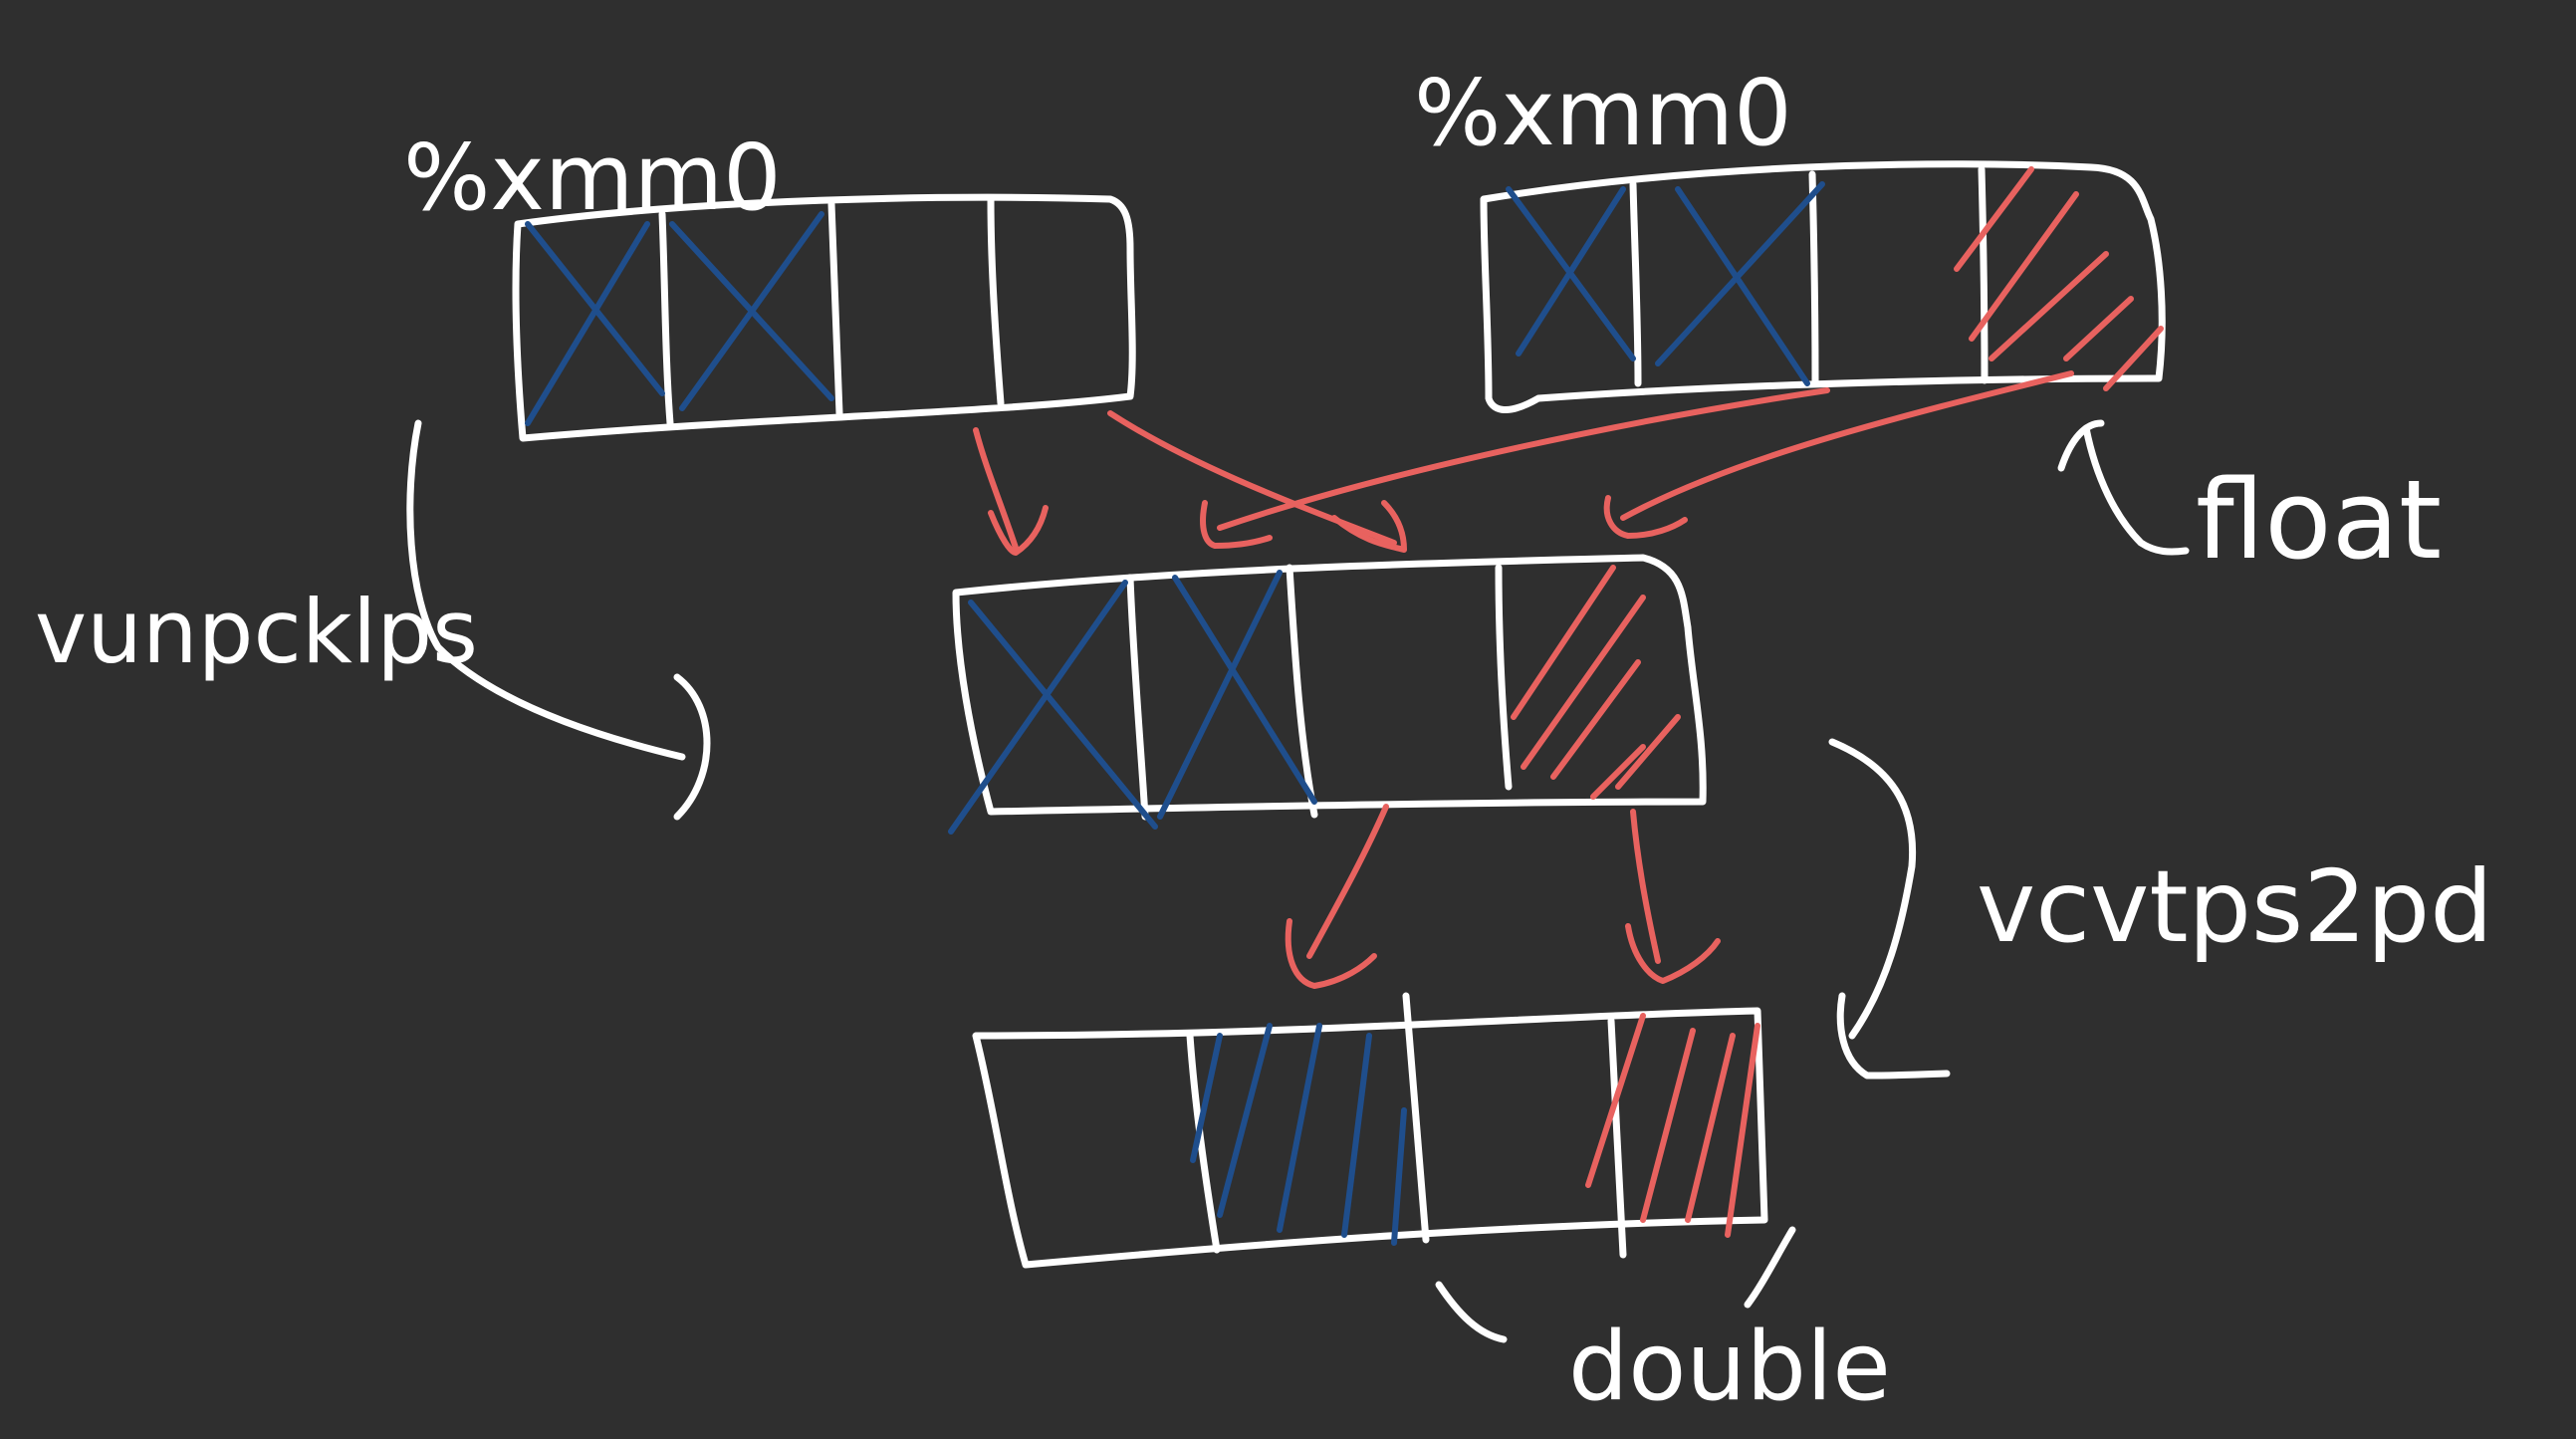 The image size is (2576, 1439). Describe the element at coordinates (1337, 896) in the screenshot. I see `arrow-middle-lane1-to-bottom` at that location.